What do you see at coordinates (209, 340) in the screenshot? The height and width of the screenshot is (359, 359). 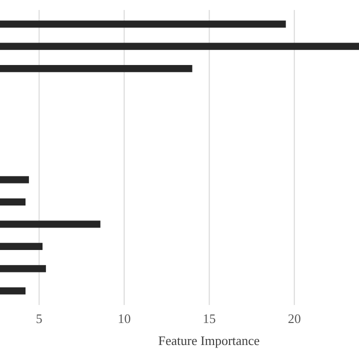 I see `x-axis-title: Feature Importance` at bounding box center [209, 340].